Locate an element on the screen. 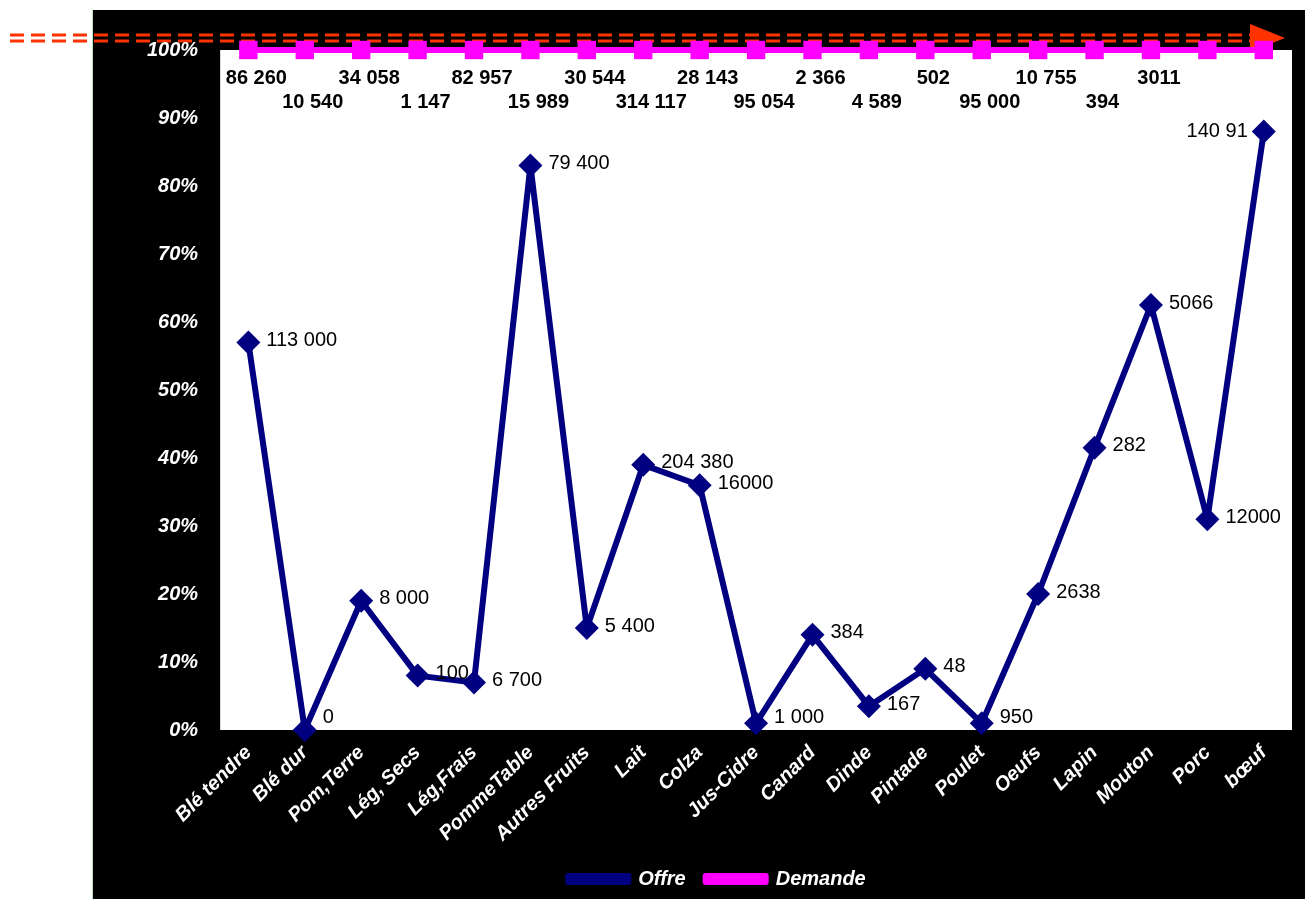 The height and width of the screenshot is (899, 1305). annotation: 204 380 is located at coordinates (697, 461).